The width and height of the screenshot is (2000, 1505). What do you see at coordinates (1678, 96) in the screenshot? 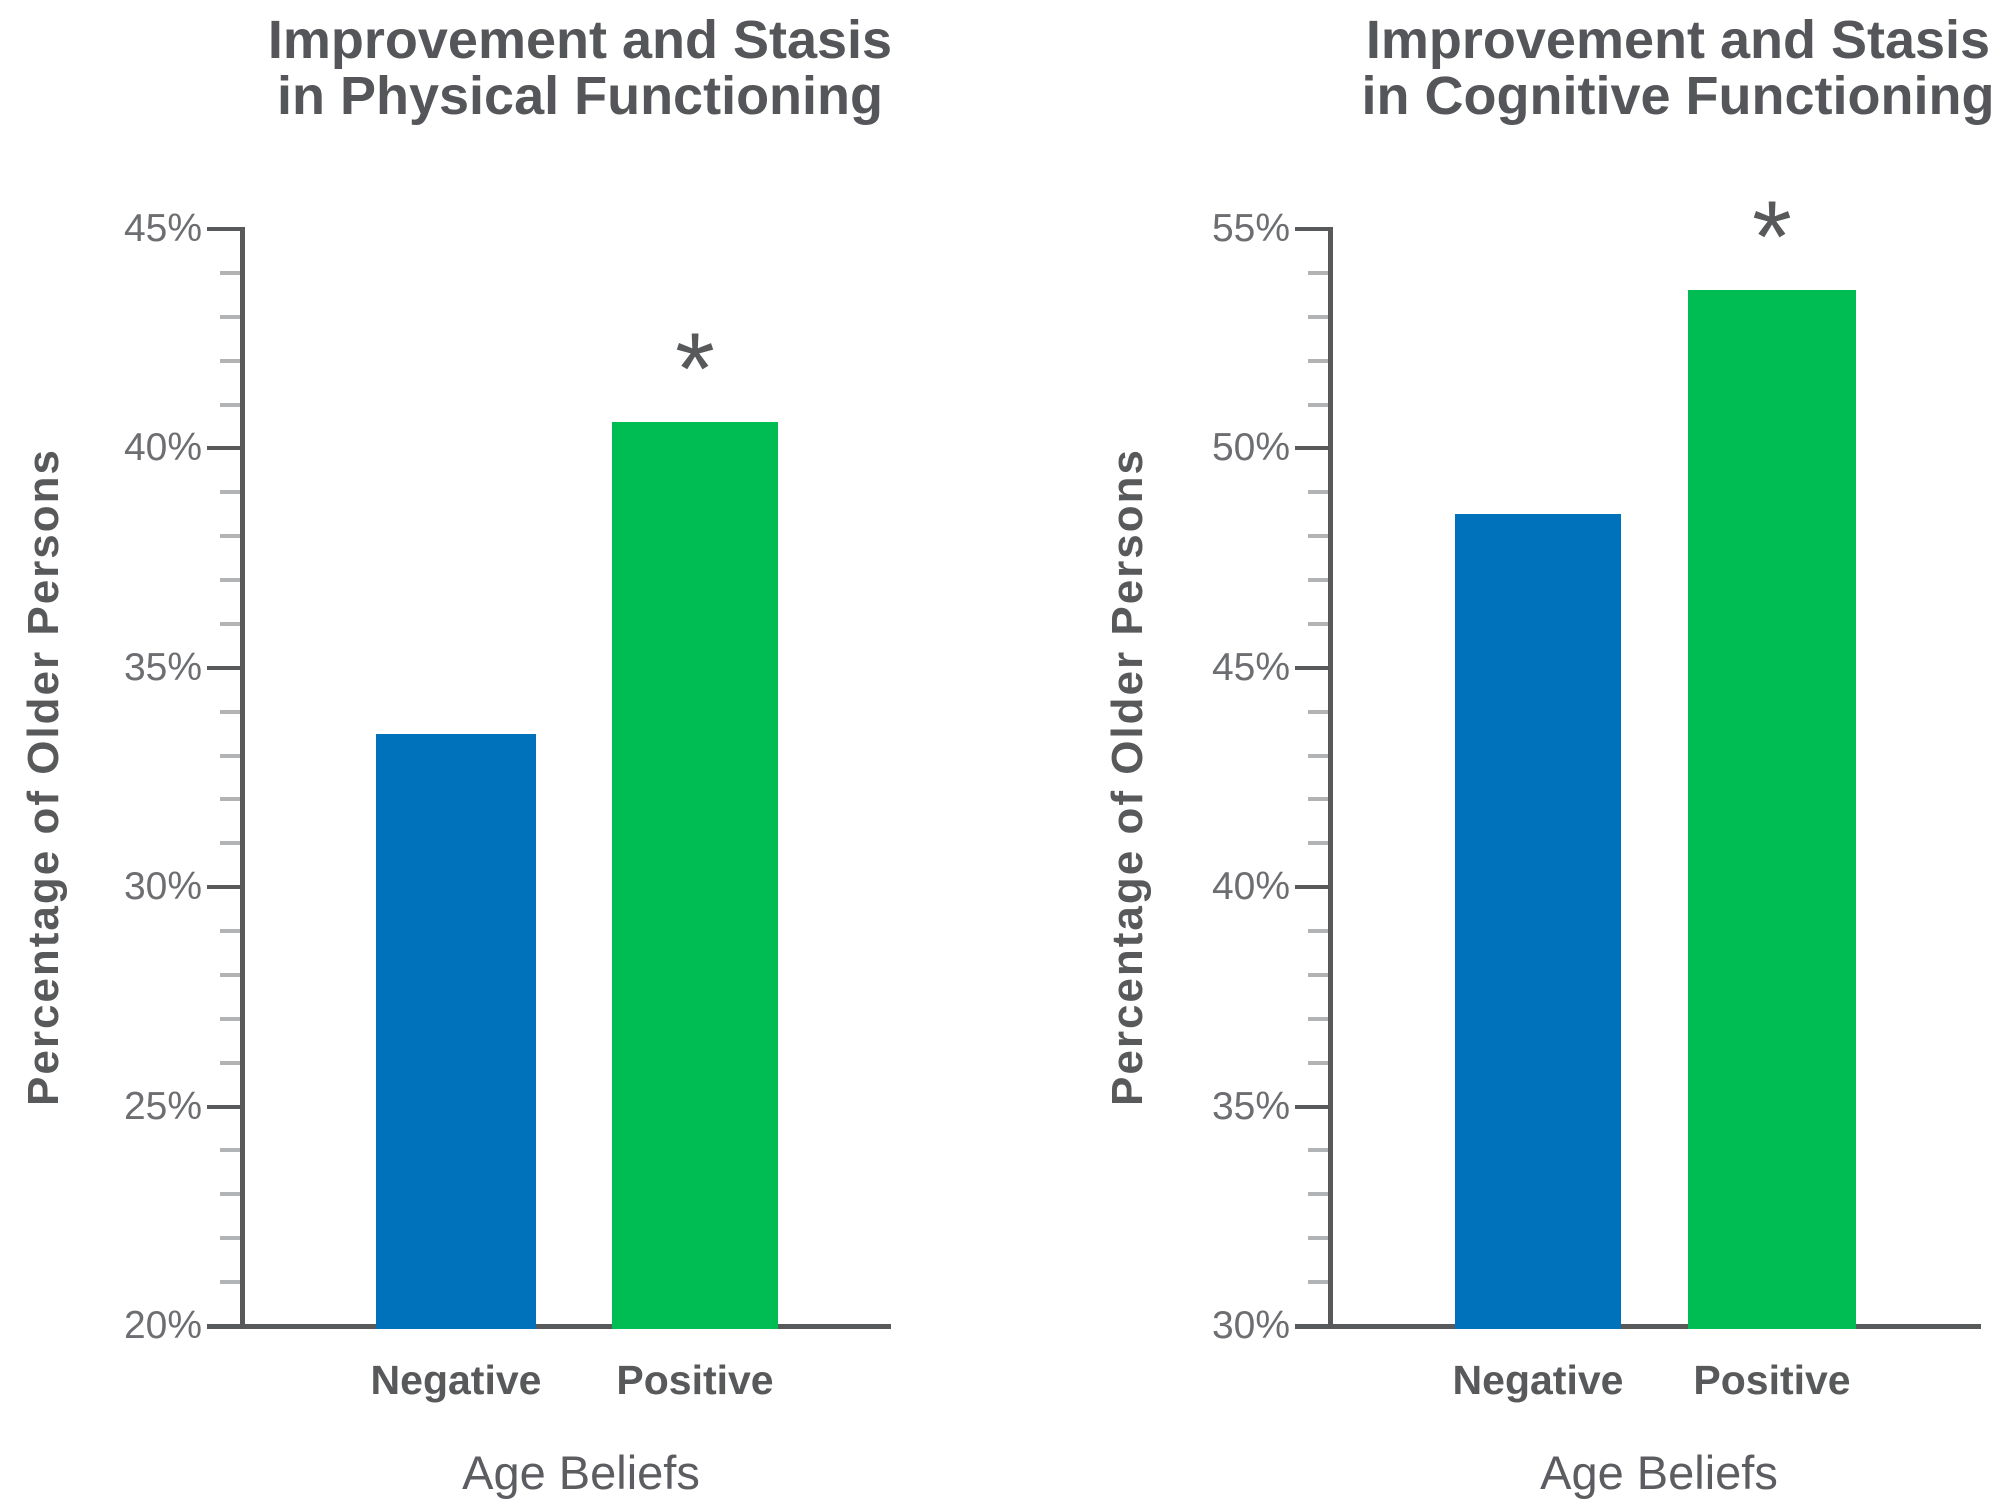
I see `chart-title-line2: in Cognitive Functioning` at bounding box center [1678, 96].